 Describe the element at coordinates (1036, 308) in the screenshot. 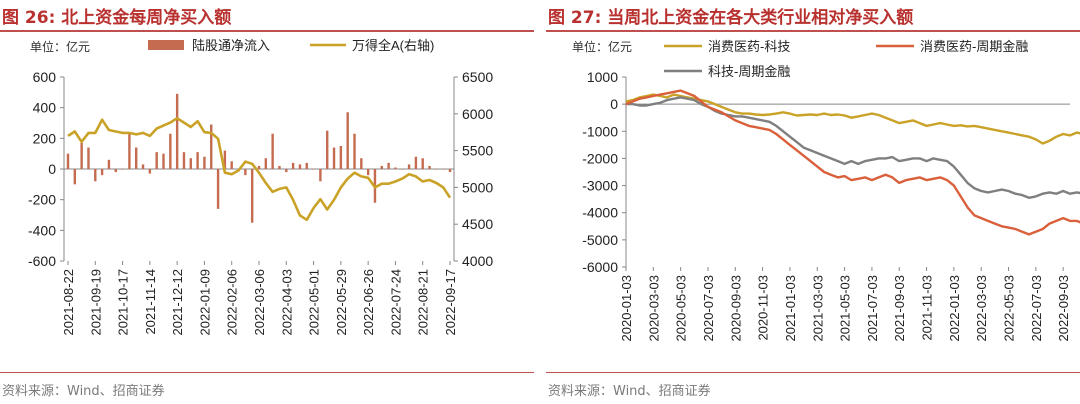

I see `x-tick-label: 2022-07-03` at that location.